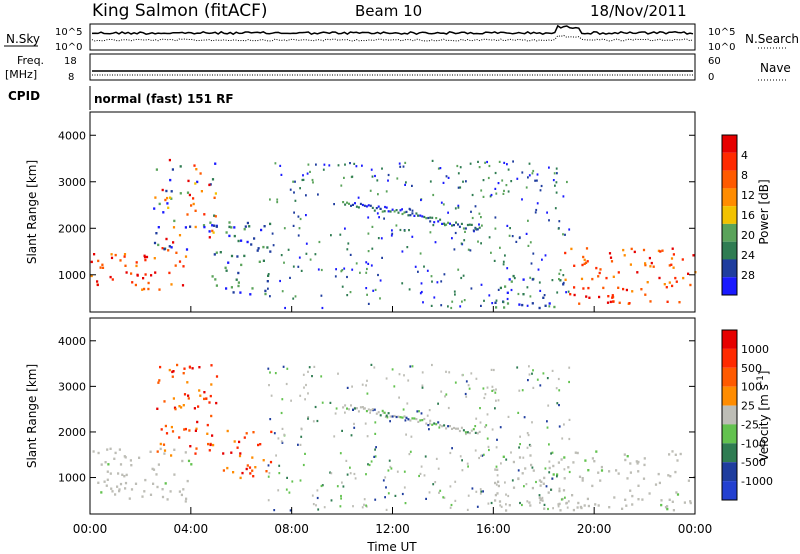 The height and width of the screenshot is (554, 800). What do you see at coordinates (775, 68) in the screenshot?
I see `nave-label: Nave` at bounding box center [775, 68].